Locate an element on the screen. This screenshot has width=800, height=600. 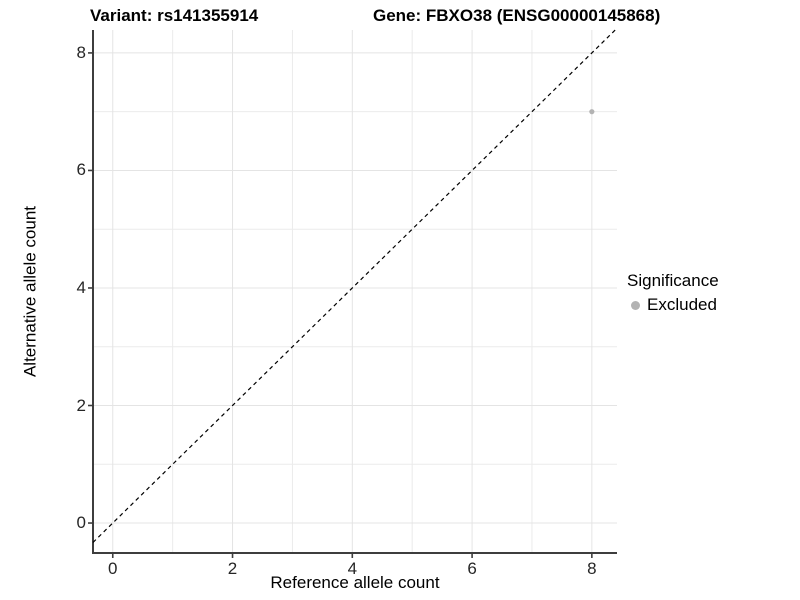
legend: Significance Excluded is located at coordinates (673, 293).